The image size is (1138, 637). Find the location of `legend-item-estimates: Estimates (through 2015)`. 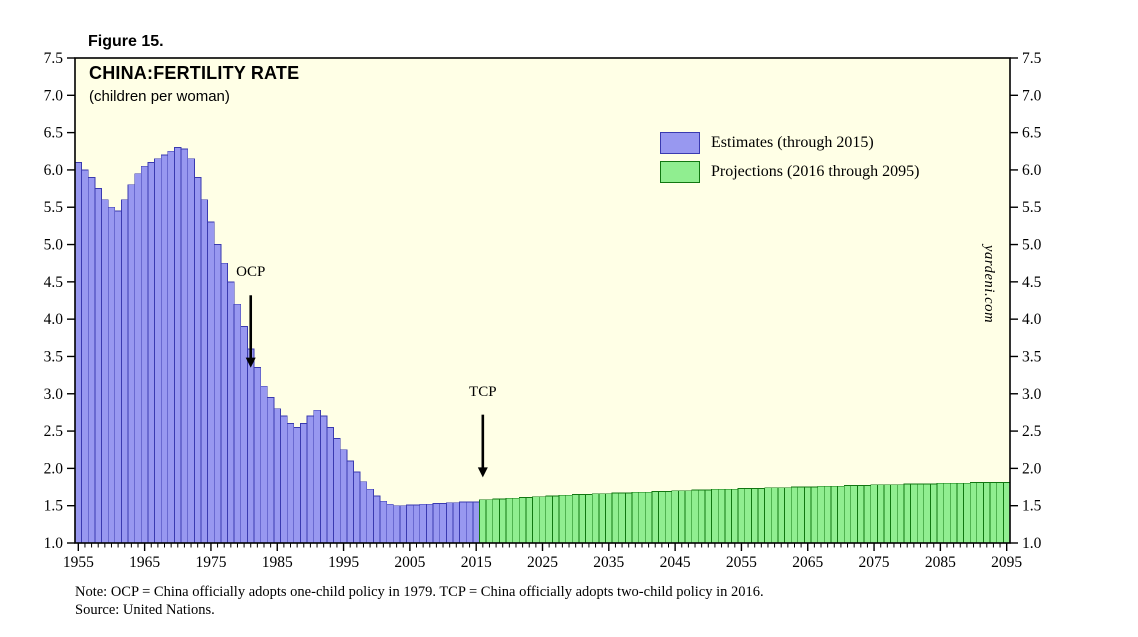

legend-item-estimates: Estimates (through 2015) is located at coordinates (789, 143).